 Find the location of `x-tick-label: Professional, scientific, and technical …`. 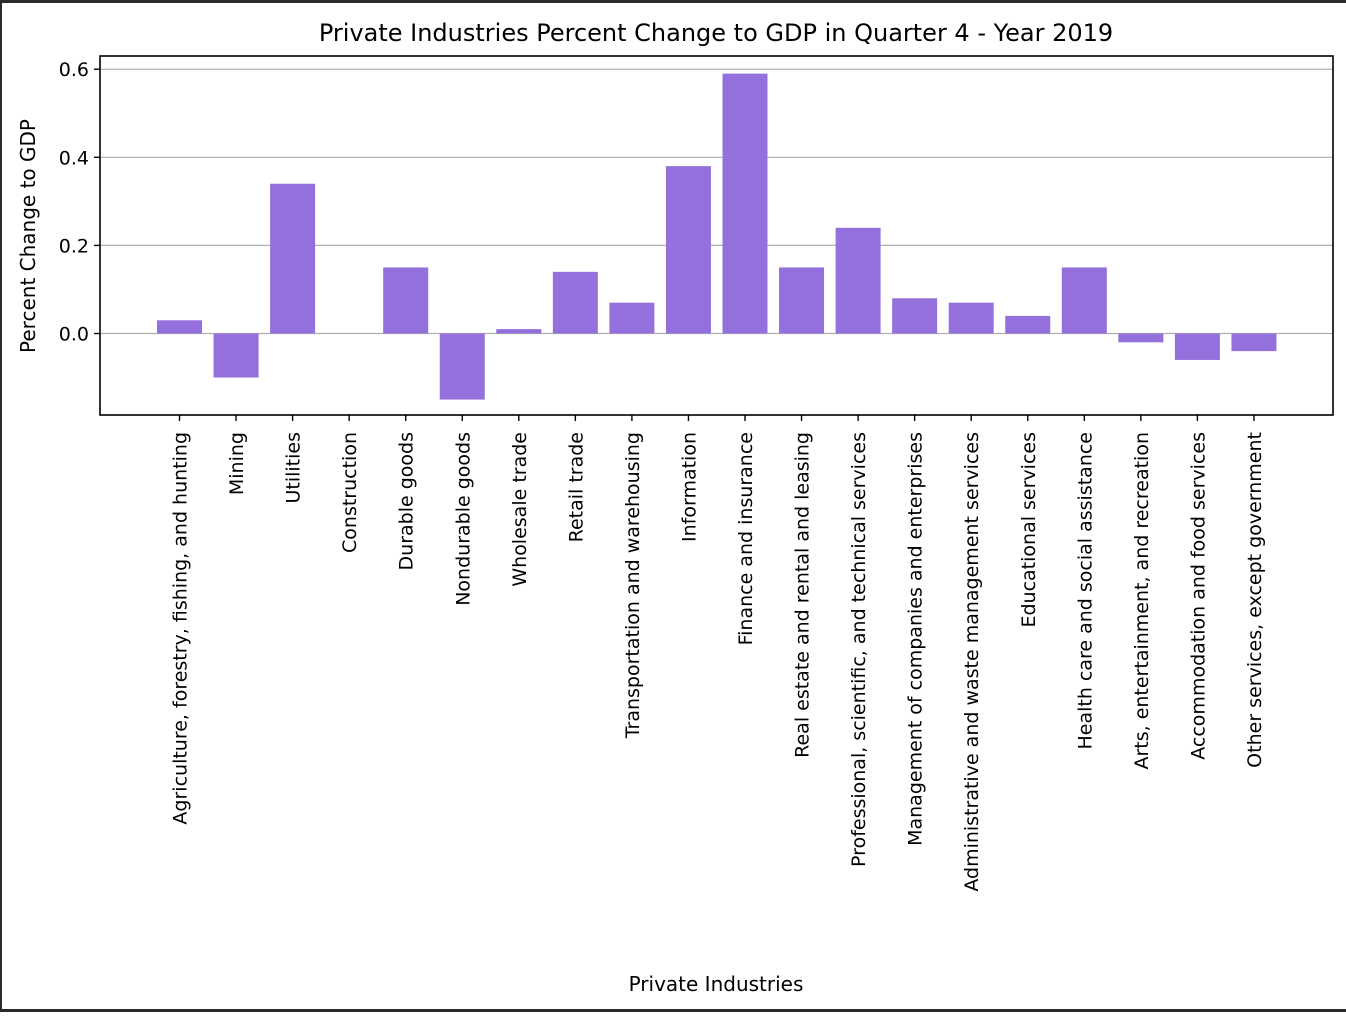

x-tick-label: Professional, scientific, and technical … is located at coordinates (859, 649).